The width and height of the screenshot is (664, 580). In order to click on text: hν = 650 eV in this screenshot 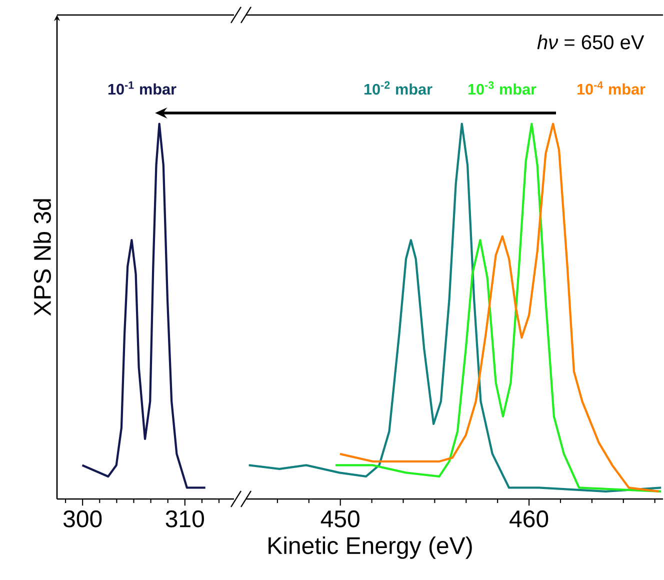, I will do `click(590, 42)`.